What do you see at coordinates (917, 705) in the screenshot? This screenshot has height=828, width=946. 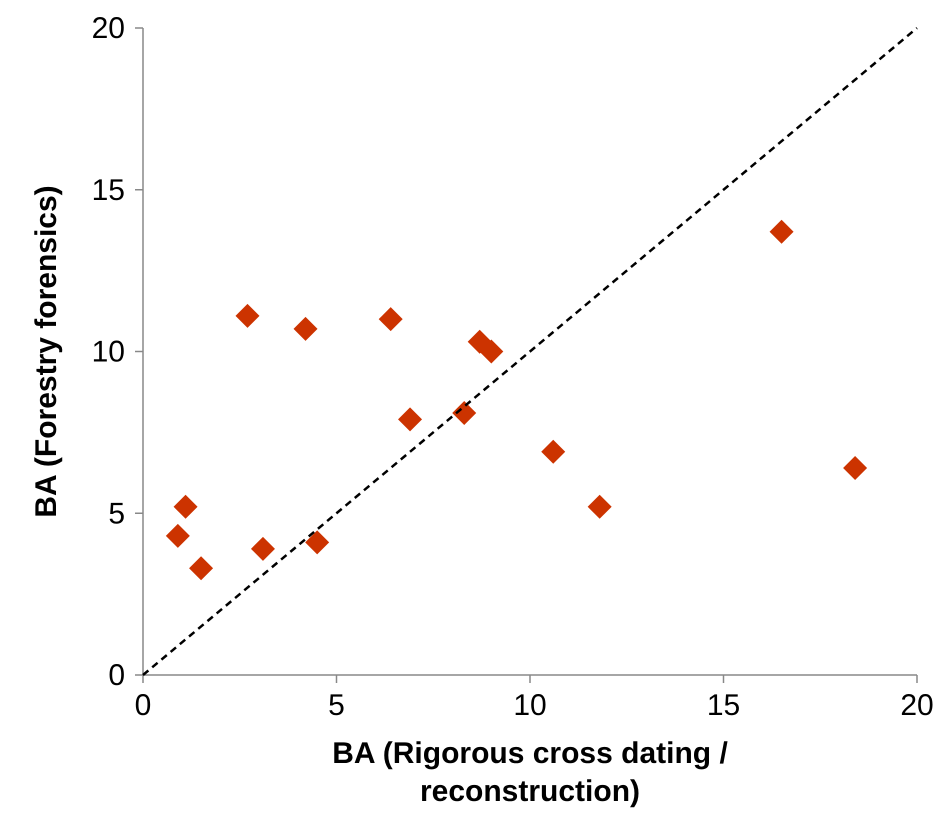 I see `x-tick-label: 20` at bounding box center [917, 705].